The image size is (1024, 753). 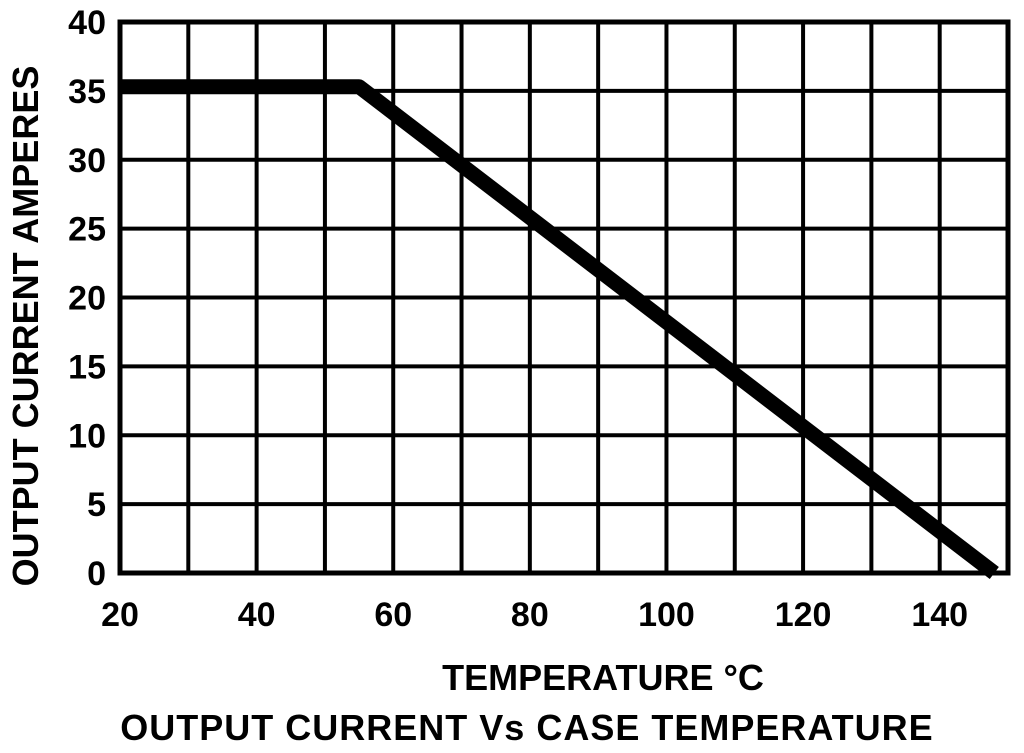 I want to click on y-tick-label: 20, so click(x=87, y=299).